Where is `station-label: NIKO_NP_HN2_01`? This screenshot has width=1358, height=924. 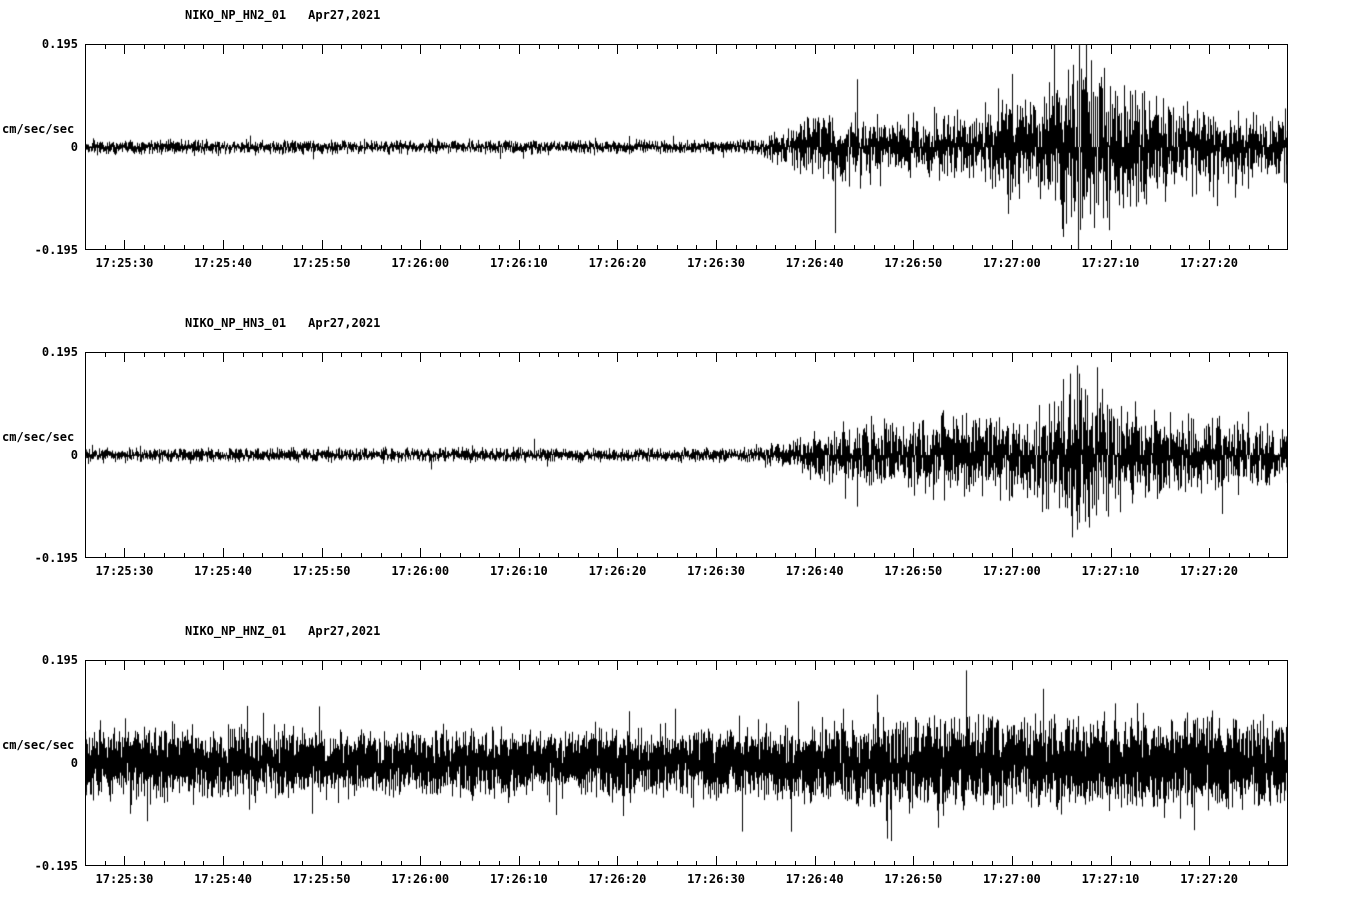
station-label: NIKO_NP_HN2_01 is located at coordinates (236, 15).